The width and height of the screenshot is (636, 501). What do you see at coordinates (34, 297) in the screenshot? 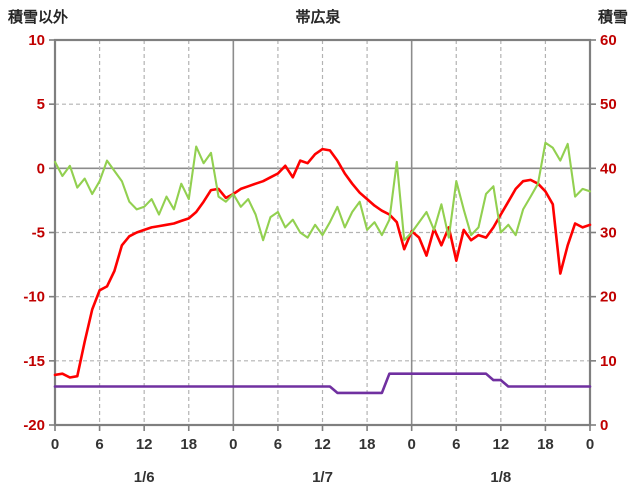
I see `left-axis-tick-label: -10` at bounding box center [34, 297].